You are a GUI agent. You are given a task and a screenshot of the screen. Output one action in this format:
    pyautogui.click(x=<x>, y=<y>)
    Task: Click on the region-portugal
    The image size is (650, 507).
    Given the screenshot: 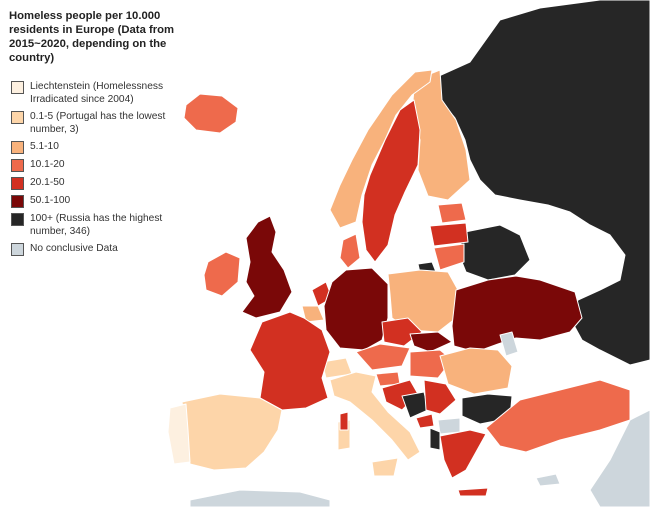 What is the action you would take?
    pyautogui.click(x=179, y=434)
    